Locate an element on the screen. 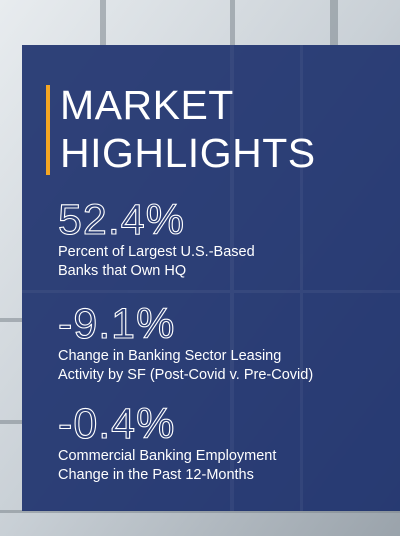 The height and width of the screenshot is (536, 400). stat-description: Activity by SF (Post-Covid v. Pre-Covid) is located at coordinates (185, 375).